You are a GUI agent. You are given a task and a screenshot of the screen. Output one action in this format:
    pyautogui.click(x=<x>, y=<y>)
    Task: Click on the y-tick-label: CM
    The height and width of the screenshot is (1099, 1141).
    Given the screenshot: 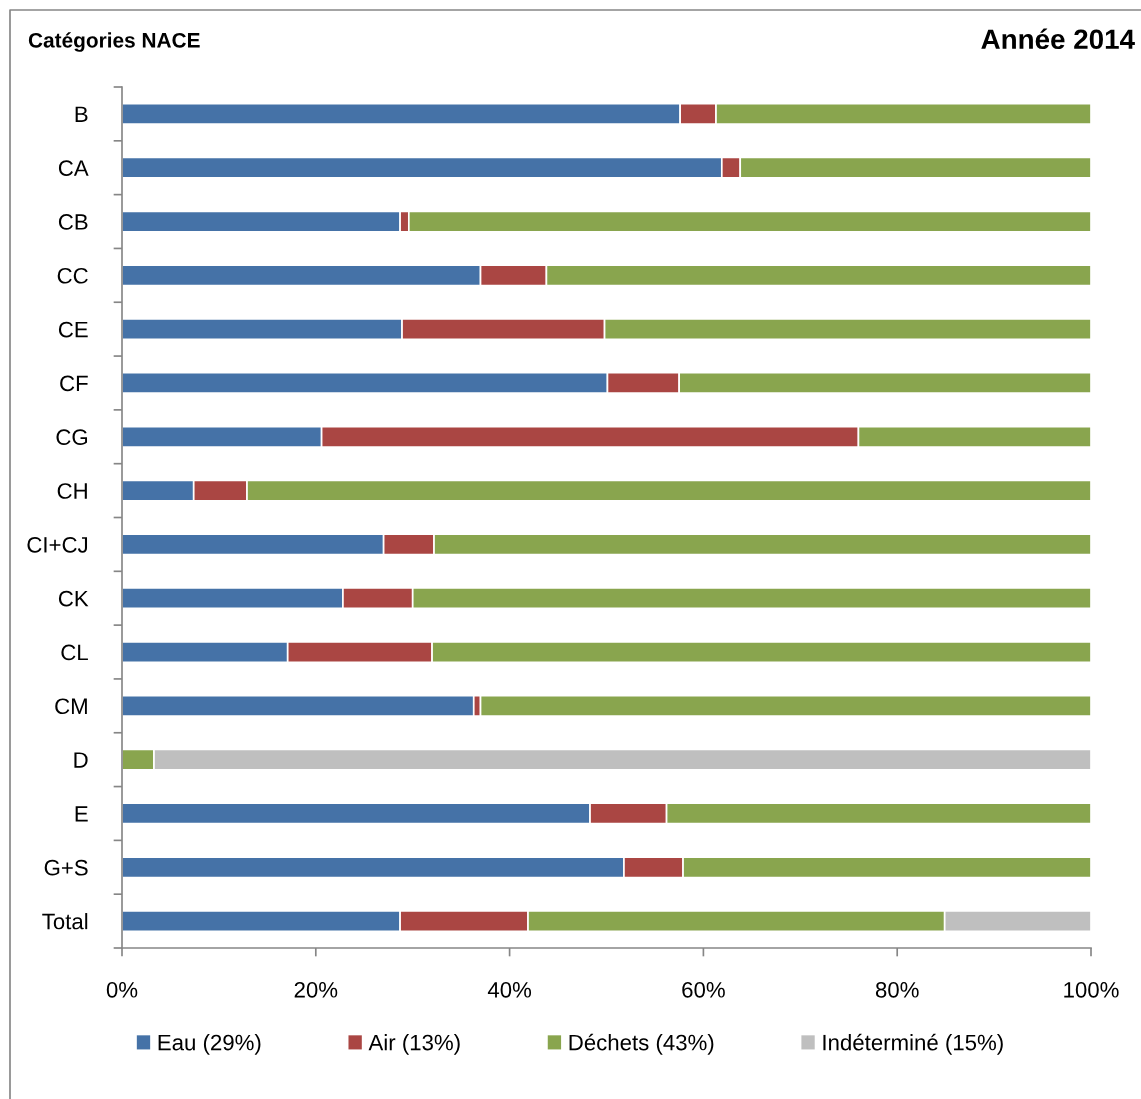 What is the action you would take?
    pyautogui.click(x=71, y=706)
    